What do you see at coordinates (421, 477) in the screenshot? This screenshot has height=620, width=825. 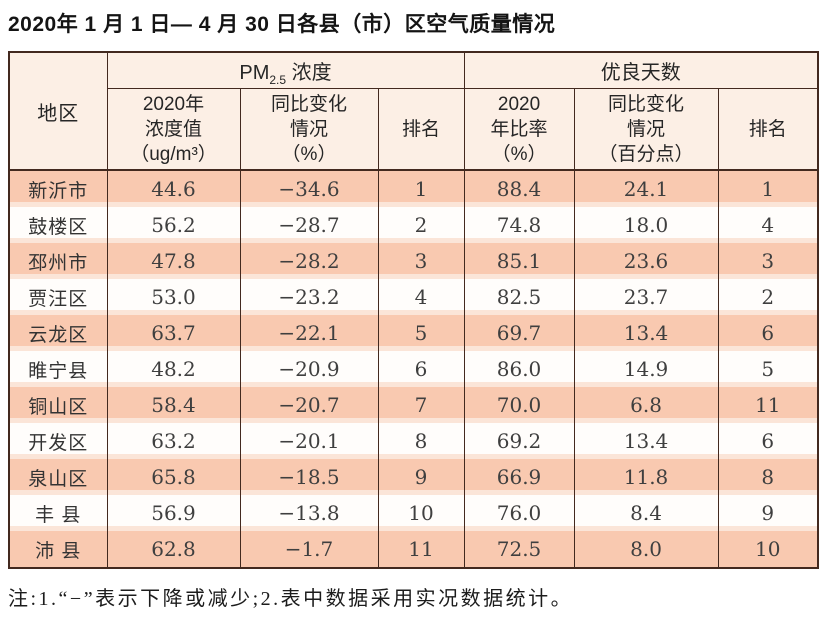 I see `pm-rank-cell: 9` at bounding box center [421, 477].